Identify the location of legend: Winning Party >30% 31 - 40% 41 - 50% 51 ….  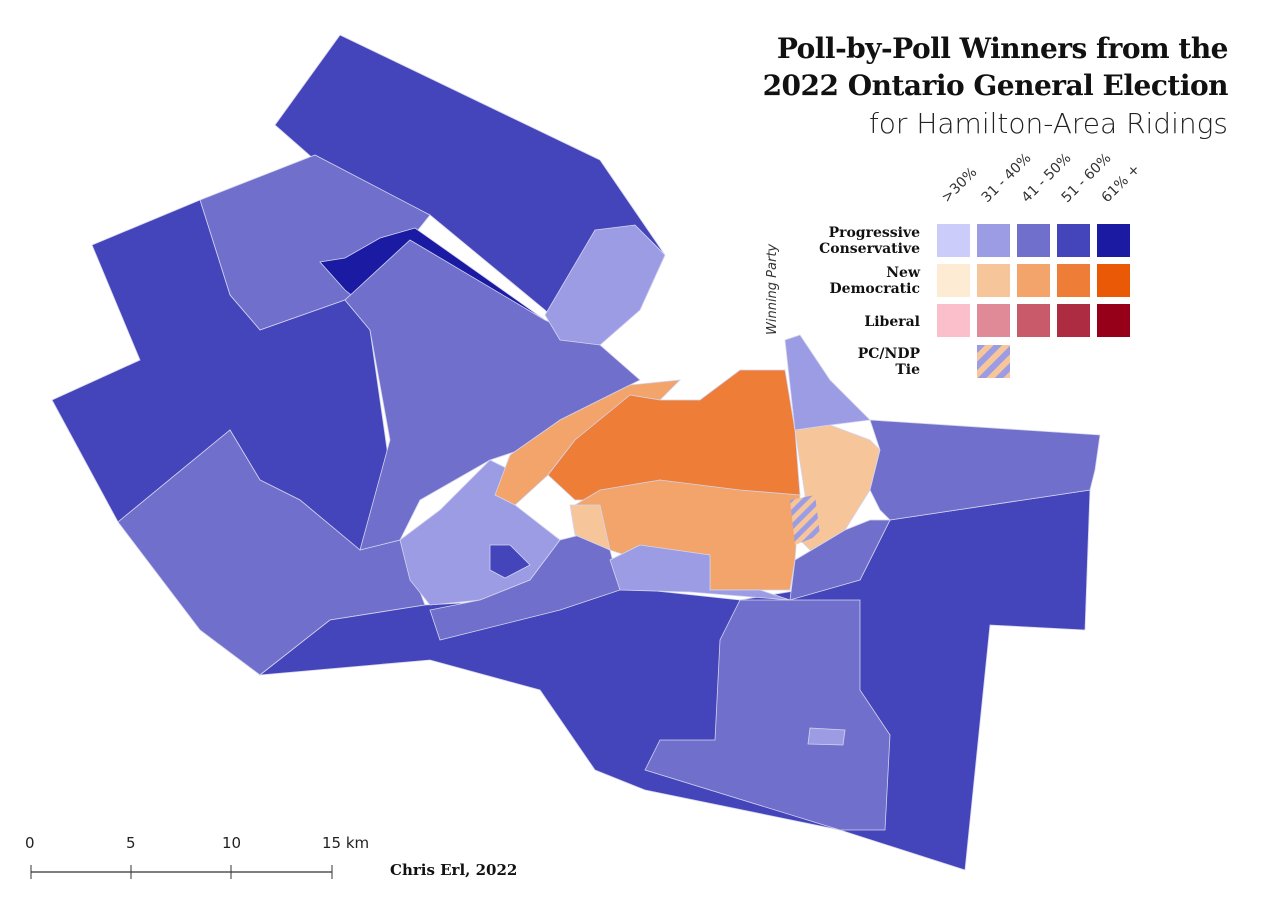
(960, 270).